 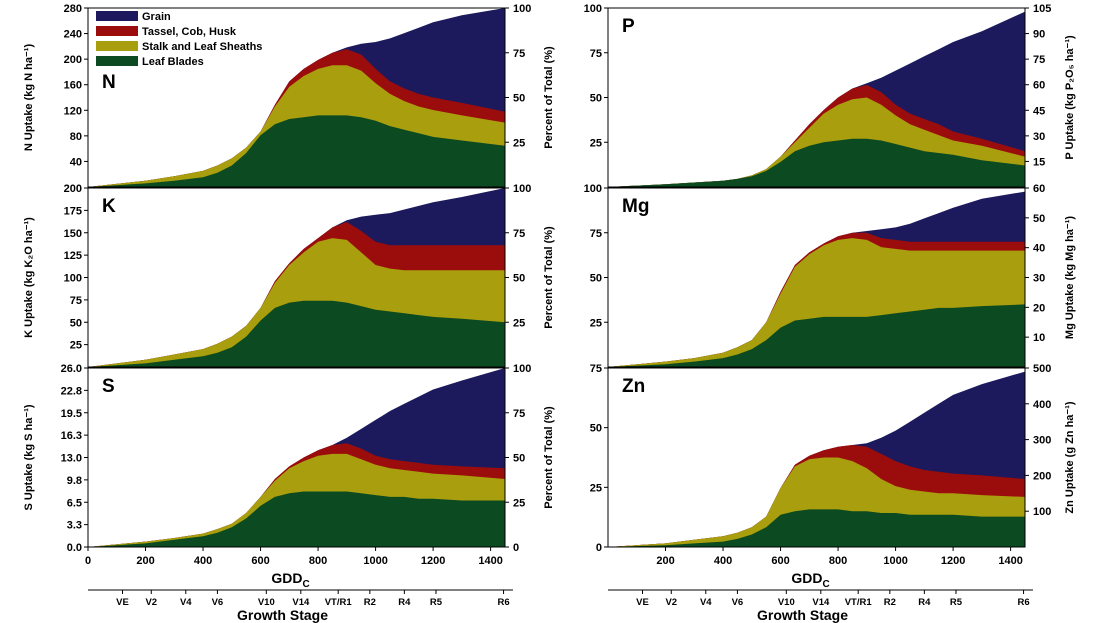 I want to click on x-tick-label: 1200, so click(x=433, y=561).